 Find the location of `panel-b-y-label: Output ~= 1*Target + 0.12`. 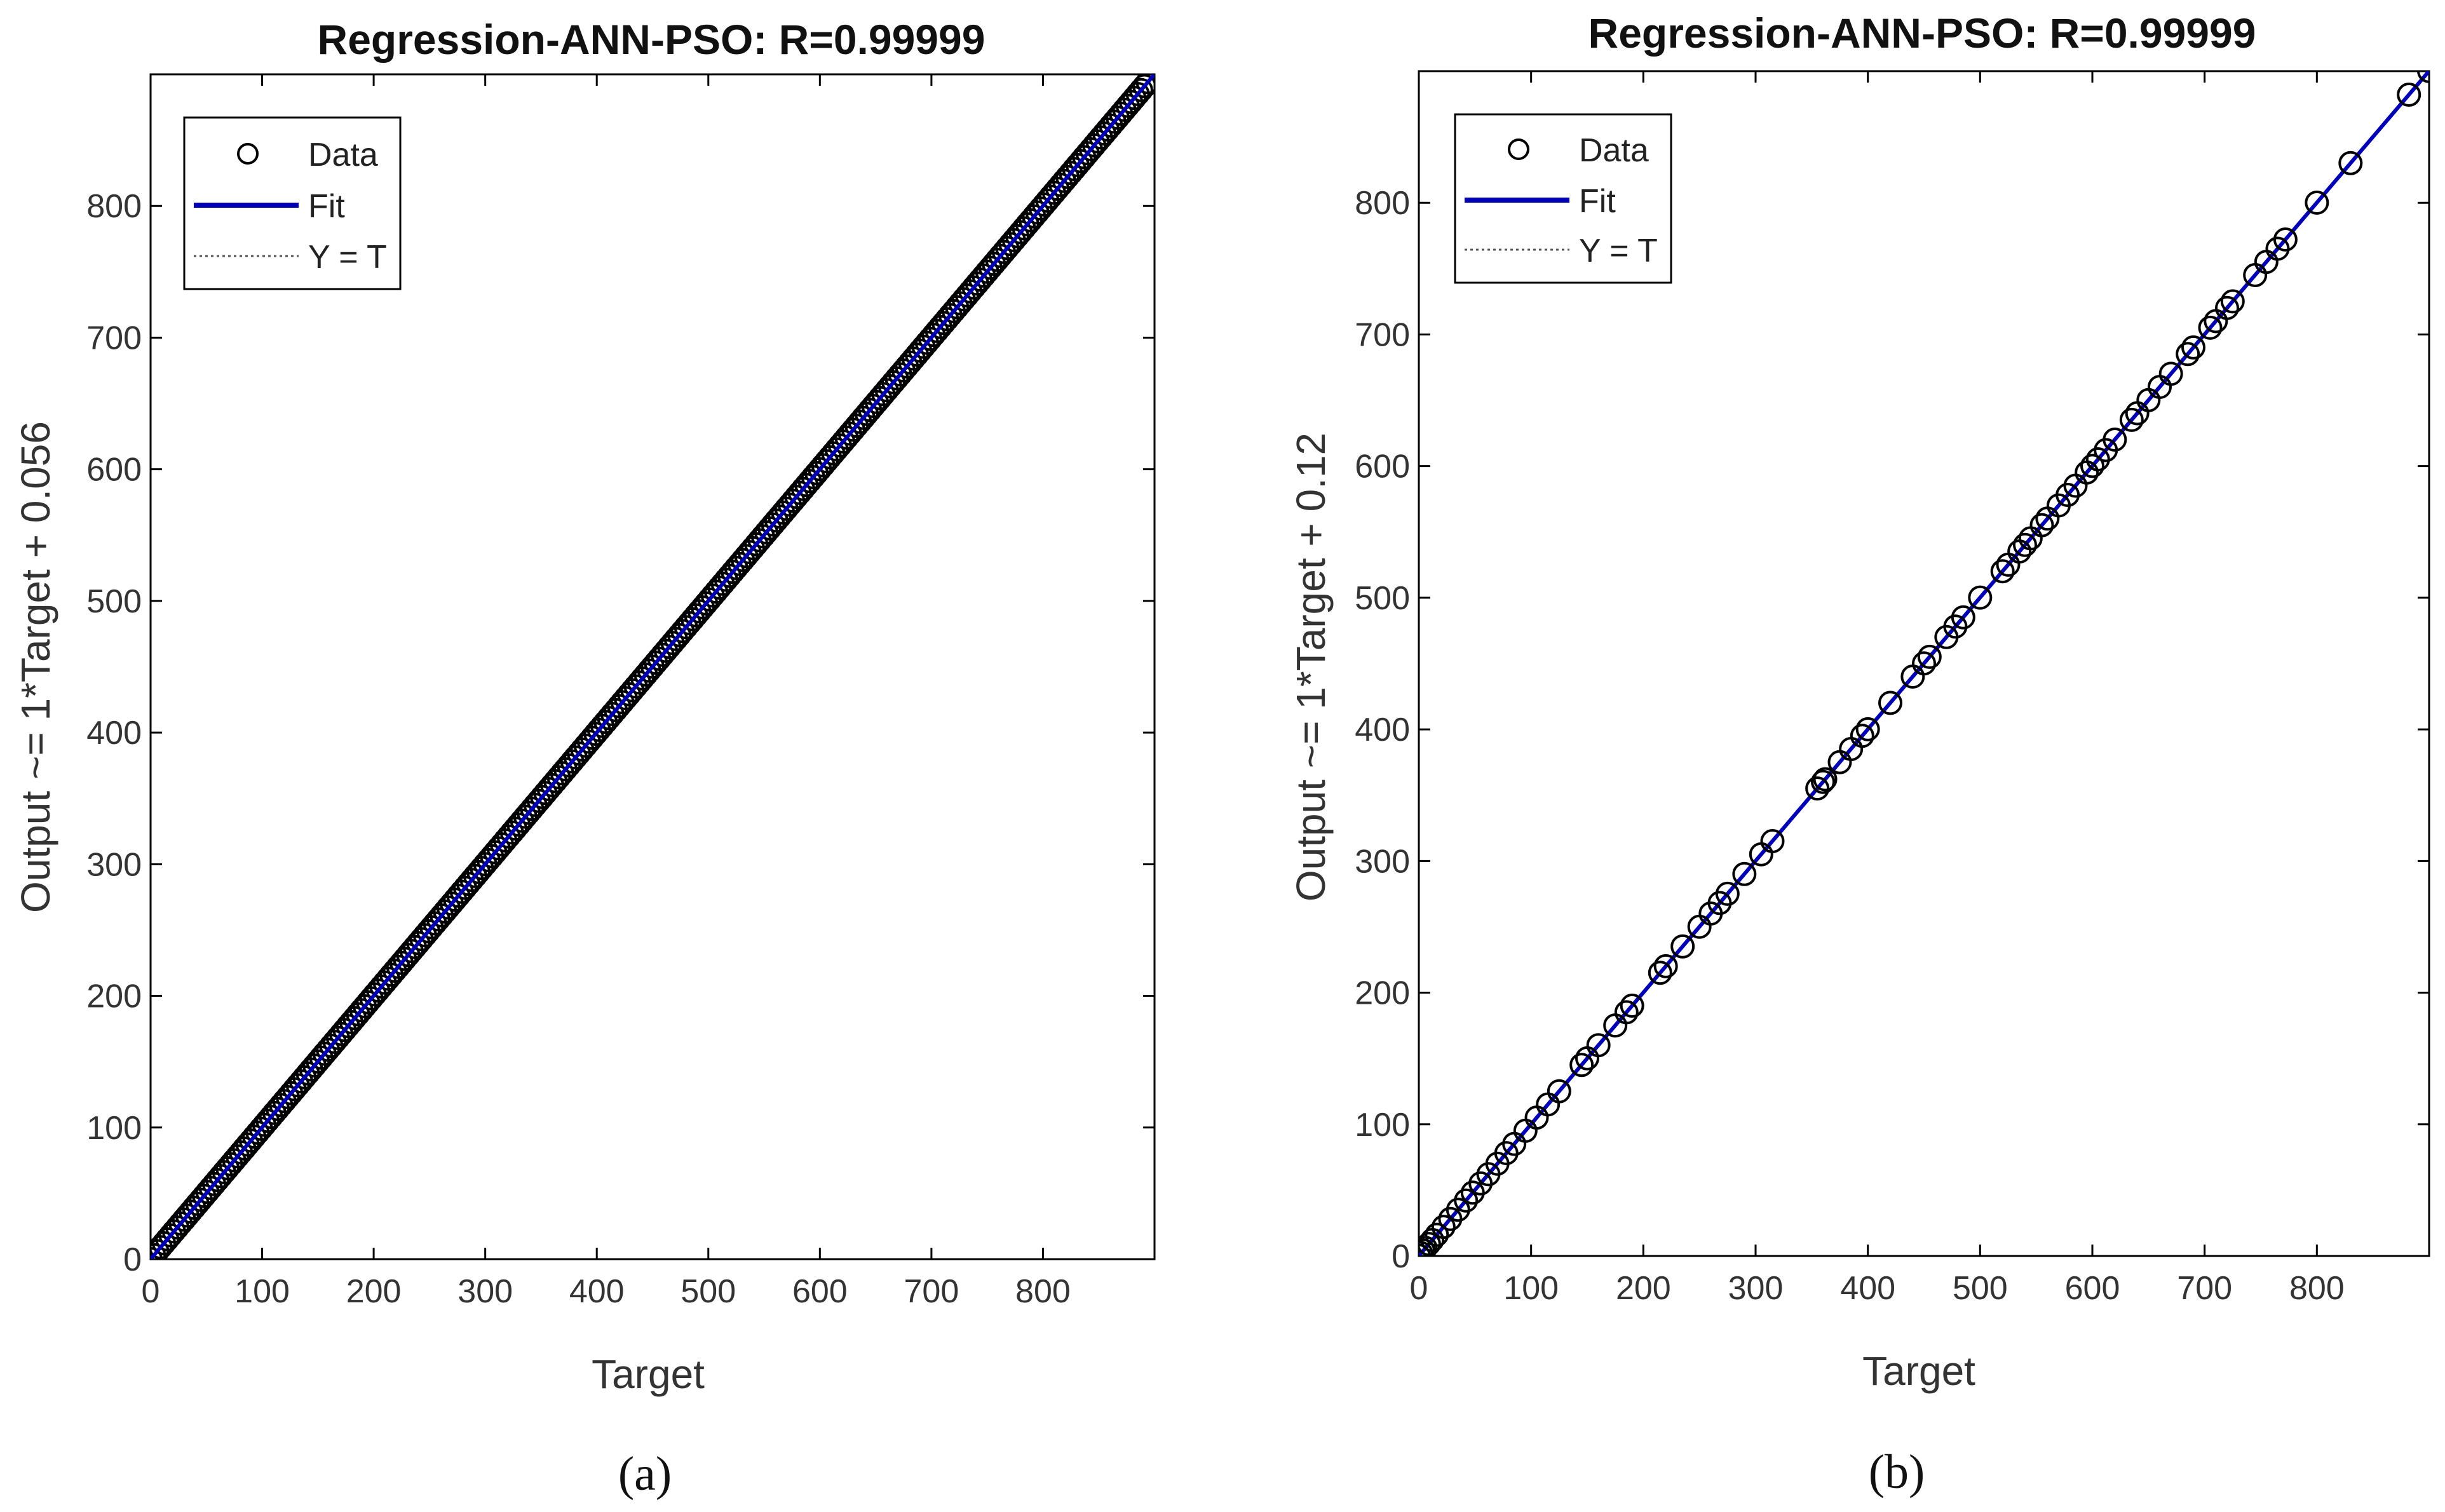

panel-b-y-label: Output ~= 1*Target + 0.12 is located at coordinates (1311, 667).